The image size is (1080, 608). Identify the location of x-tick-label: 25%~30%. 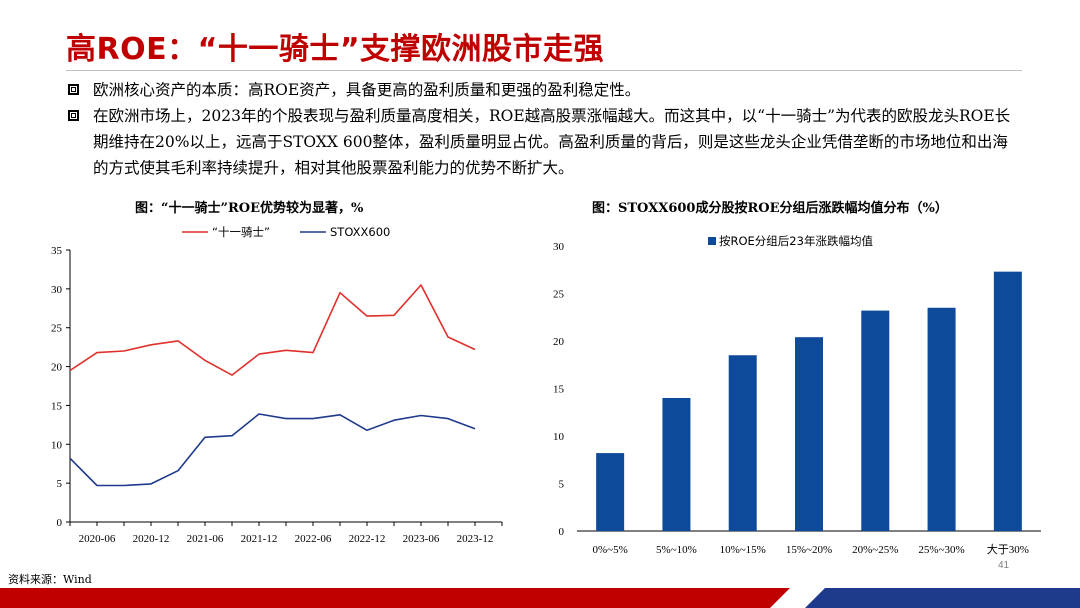
(941, 550).